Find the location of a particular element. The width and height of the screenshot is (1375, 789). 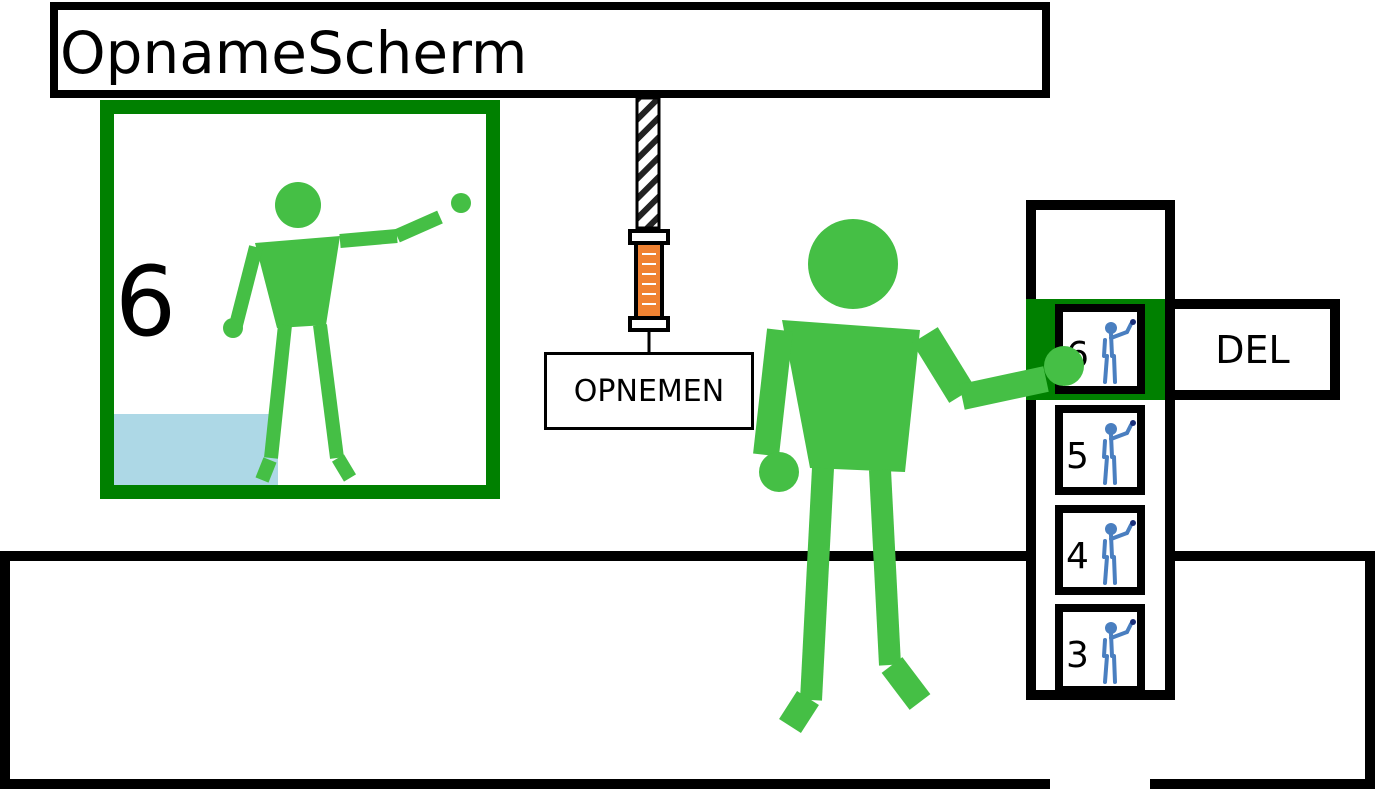

recording-thumb-3: 3 is located at coordinates (1100, 649).